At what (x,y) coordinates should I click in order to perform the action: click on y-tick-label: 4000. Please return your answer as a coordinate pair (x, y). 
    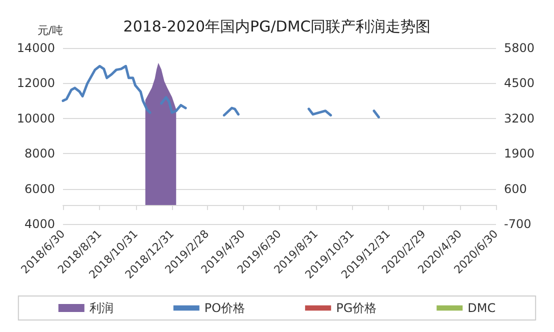
    Looking at the image, I should click on (39, 224).